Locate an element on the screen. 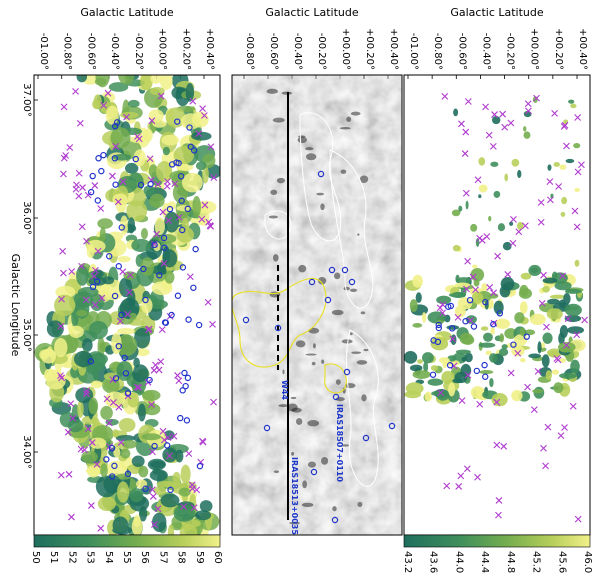 The height and width of the screenshot is (585, 600). left-ylabel: Galactic Longitude is located at coordinates (15, 305).